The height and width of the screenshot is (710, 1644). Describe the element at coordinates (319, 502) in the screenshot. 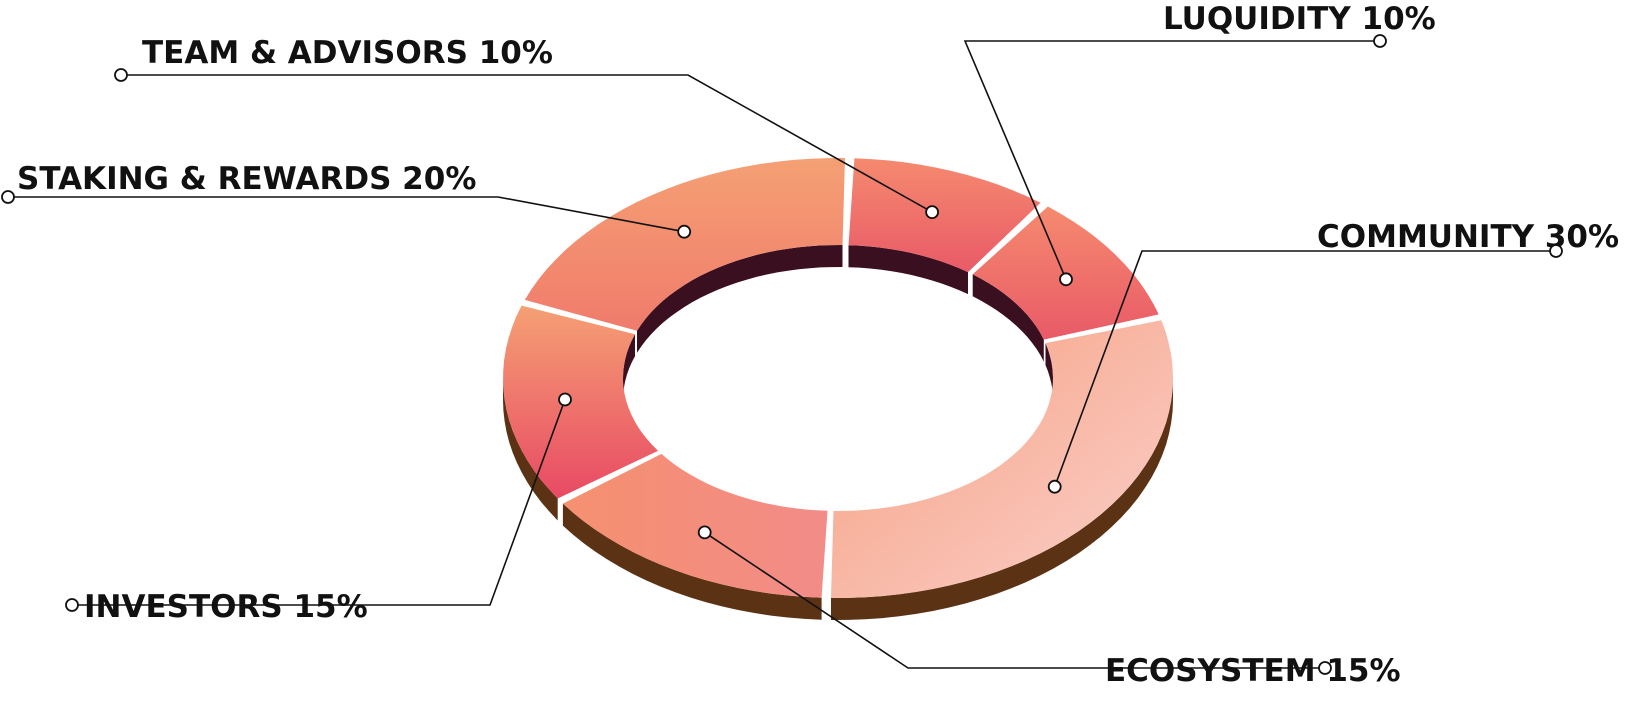

I see `leader-line-investors` at that location.